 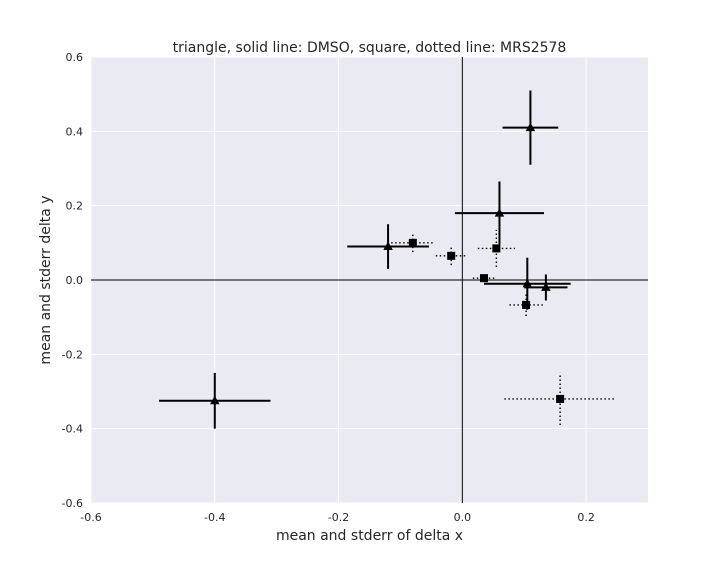 I want to click on y-tick-label: 0.0, so click(x=75, y=280).